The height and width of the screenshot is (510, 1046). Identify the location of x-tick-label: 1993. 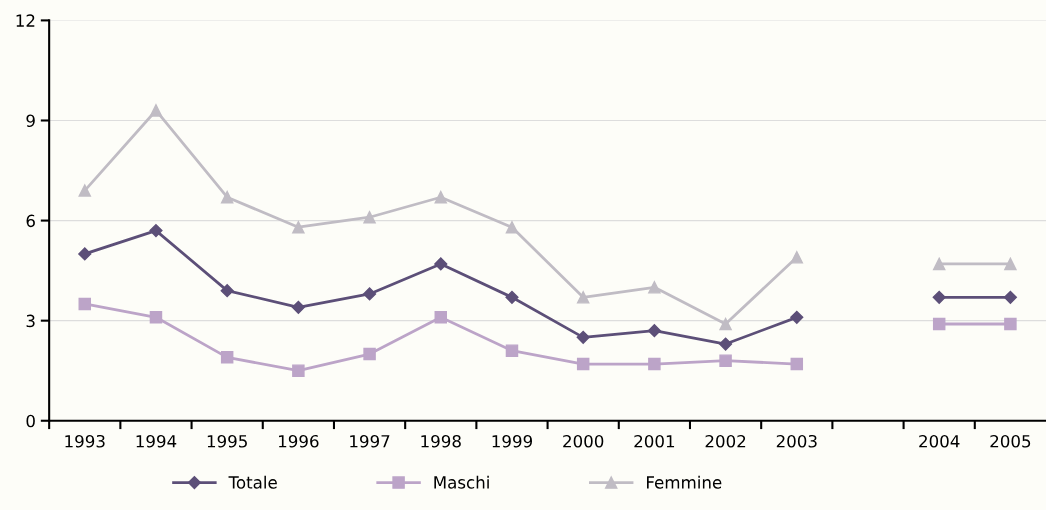
(85, 441).